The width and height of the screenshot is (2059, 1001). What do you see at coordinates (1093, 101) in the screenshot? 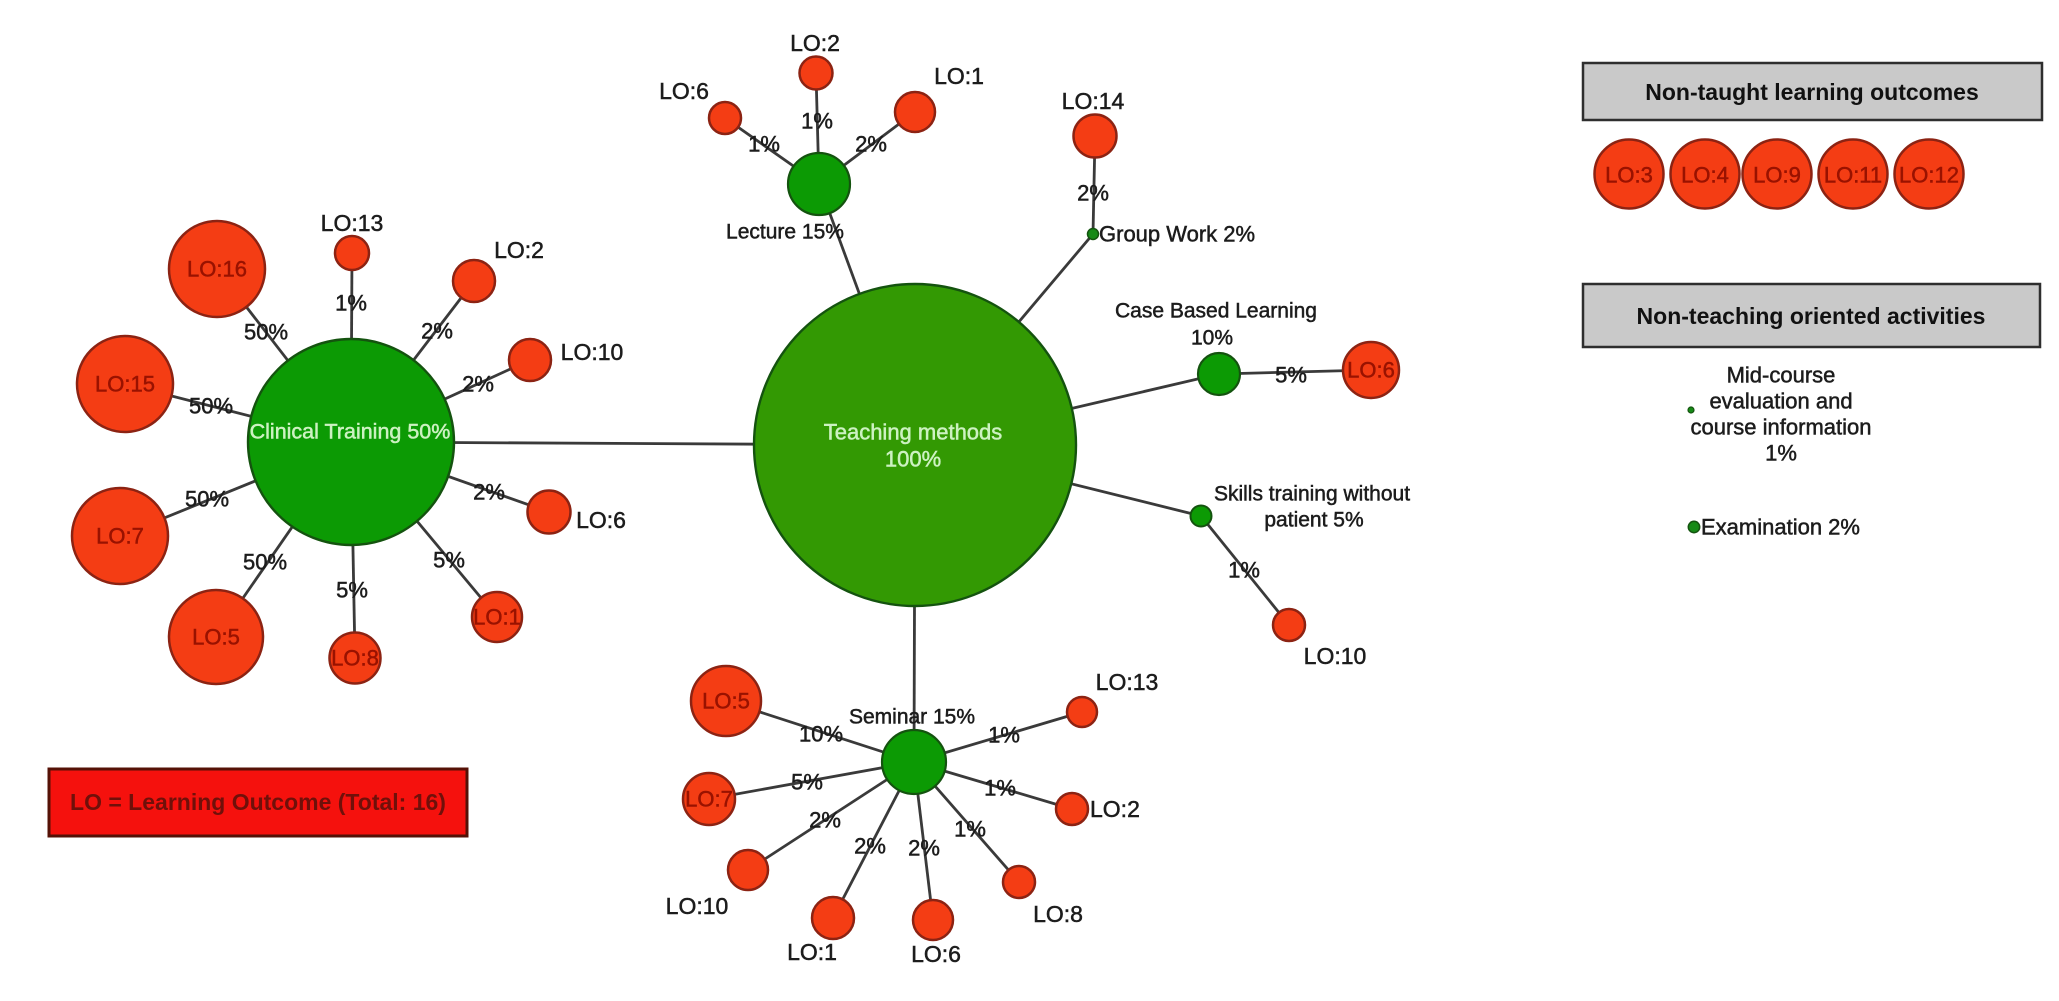
I see `svg-text: LO:14` at bounding box center [1093, 101].